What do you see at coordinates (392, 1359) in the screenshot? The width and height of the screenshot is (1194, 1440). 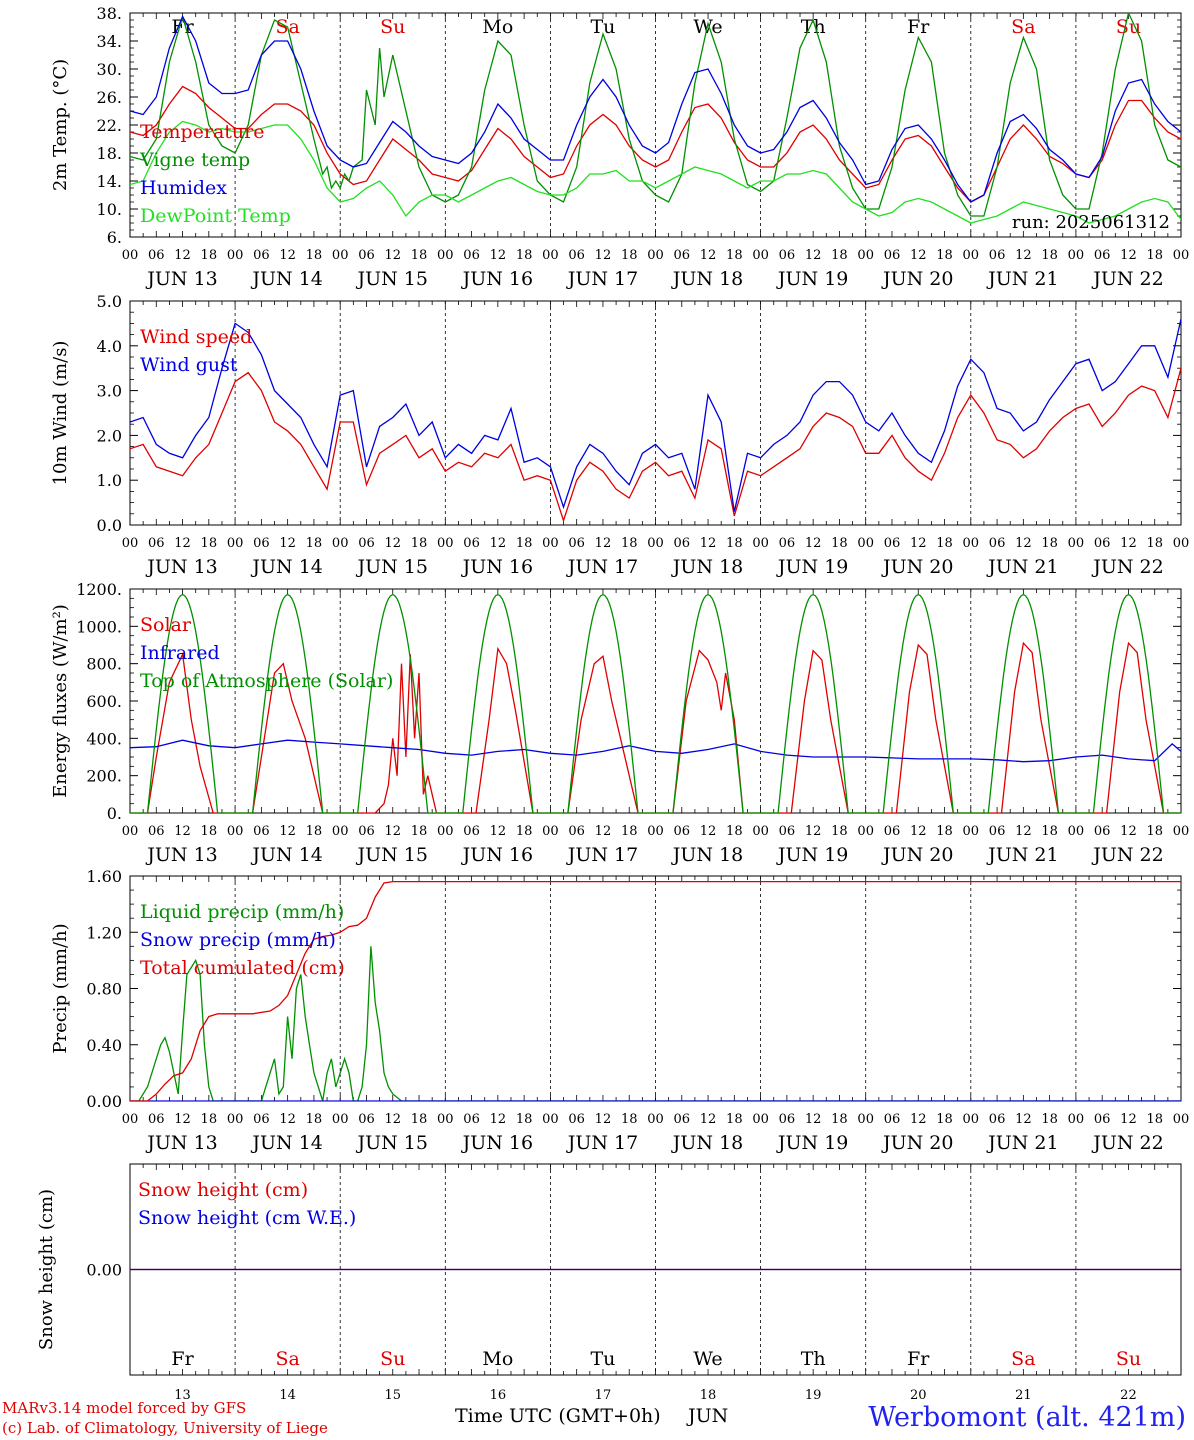 I see `day-name: Su` at bounding box center [392, 1359].